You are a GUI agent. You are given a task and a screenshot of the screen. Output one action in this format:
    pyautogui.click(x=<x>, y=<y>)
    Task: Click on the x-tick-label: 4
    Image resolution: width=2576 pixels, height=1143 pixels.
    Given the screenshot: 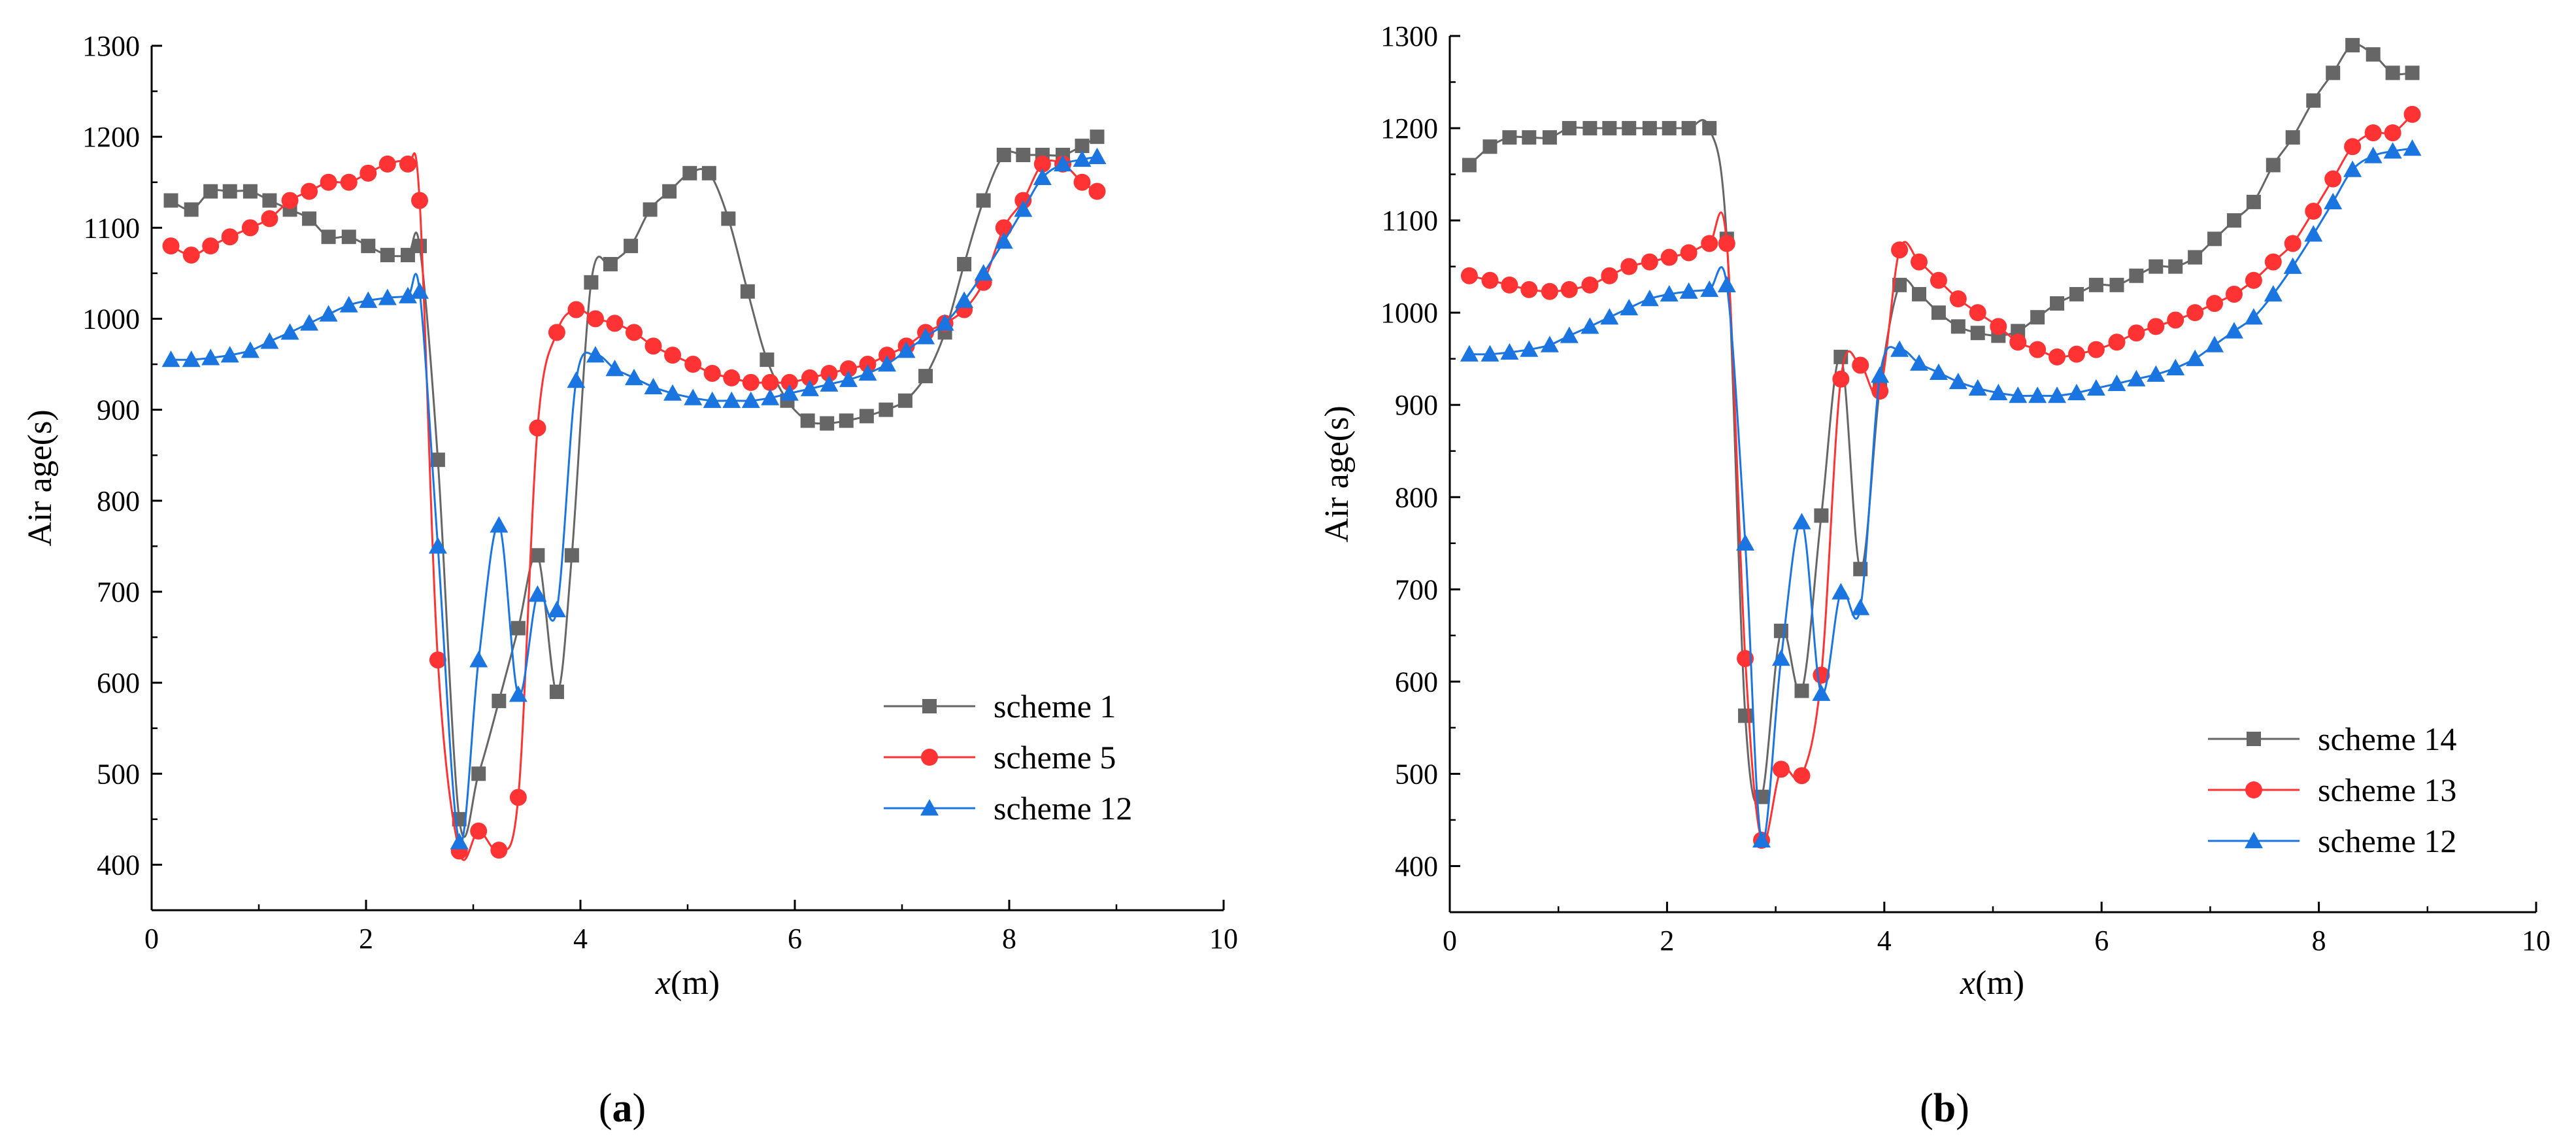 What is the action you would take?
    pyautogui.click(x=1885, y=941)
    